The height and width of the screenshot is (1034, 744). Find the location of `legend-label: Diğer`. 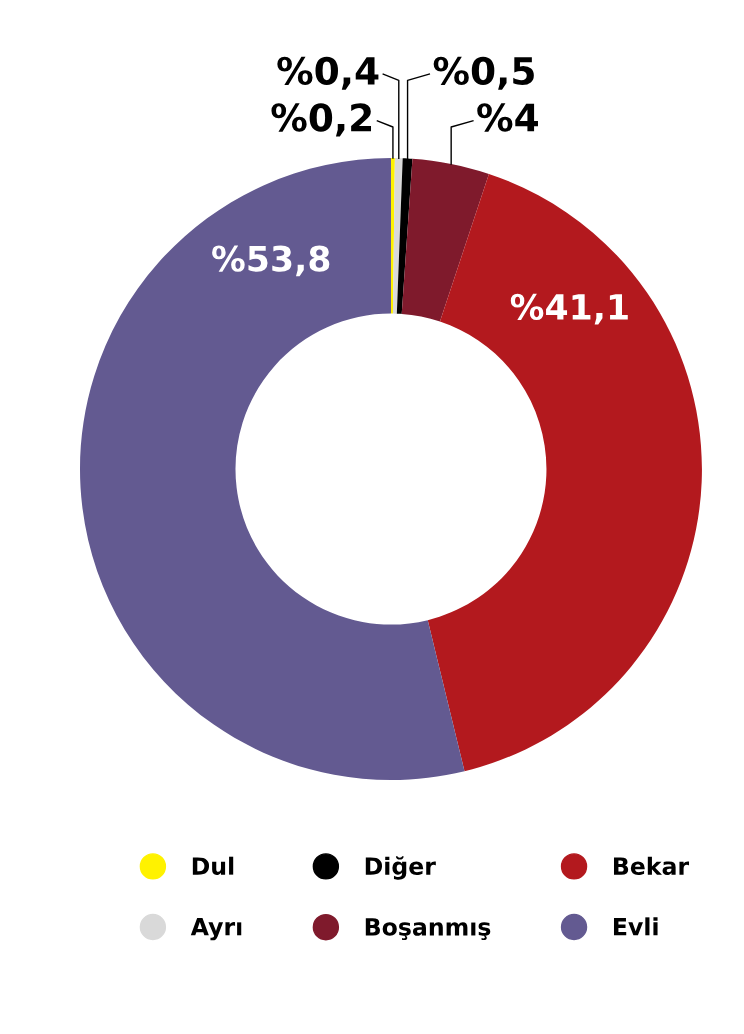

legend-label: Diğer is located at coordinates (400, 868).